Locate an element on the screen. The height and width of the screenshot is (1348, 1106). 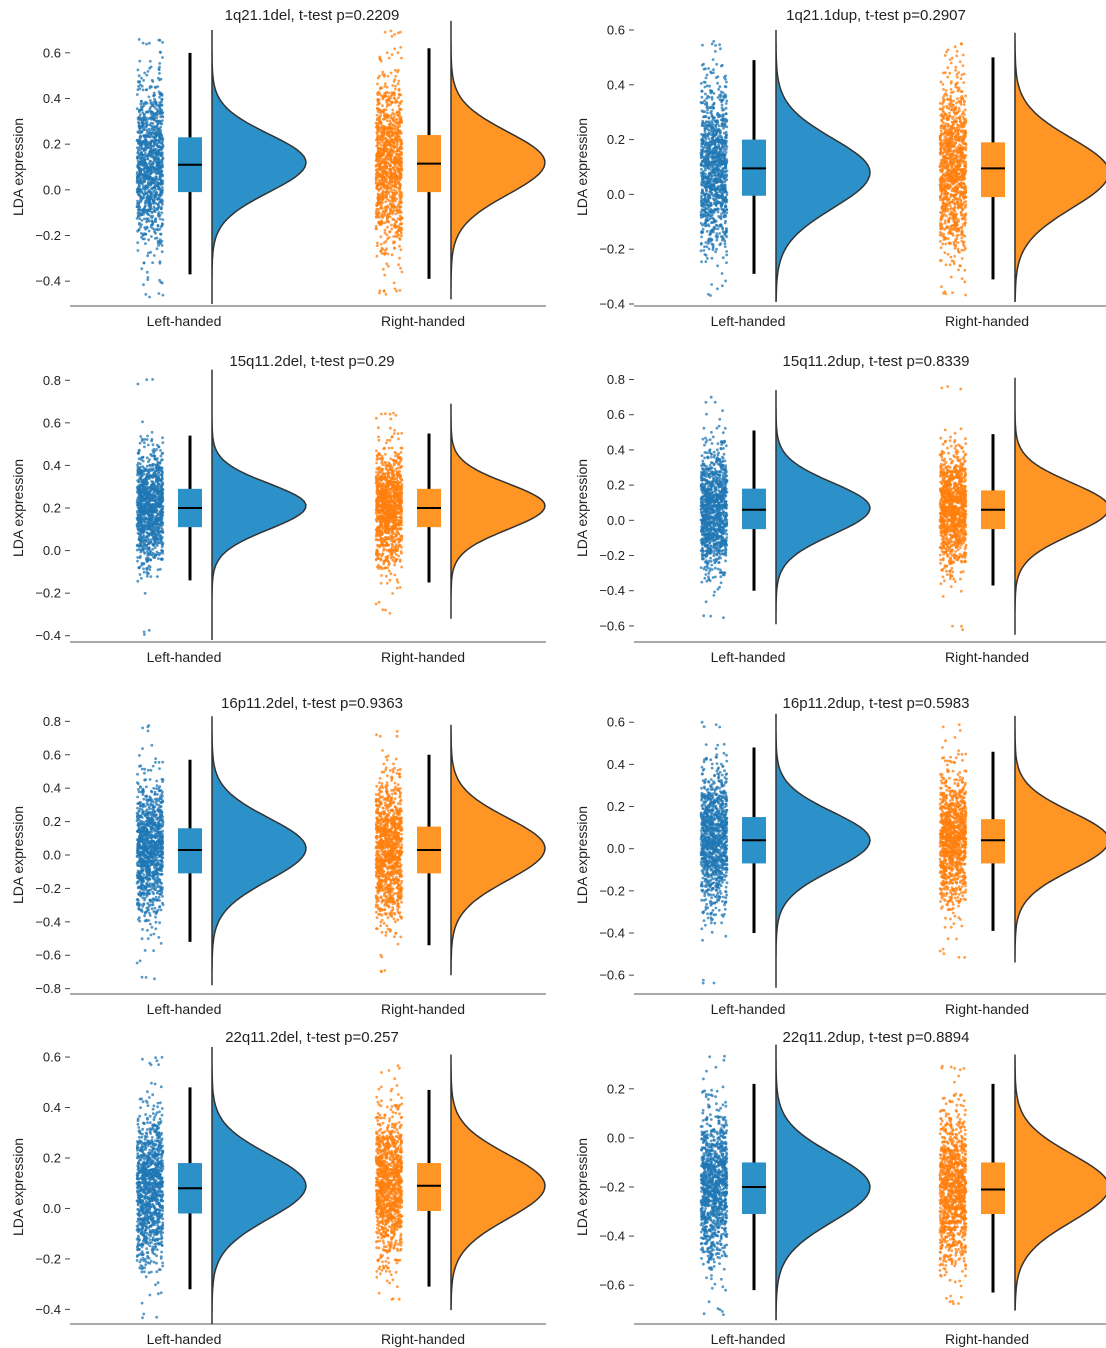
rain-points is located at coordinates (150, 507).